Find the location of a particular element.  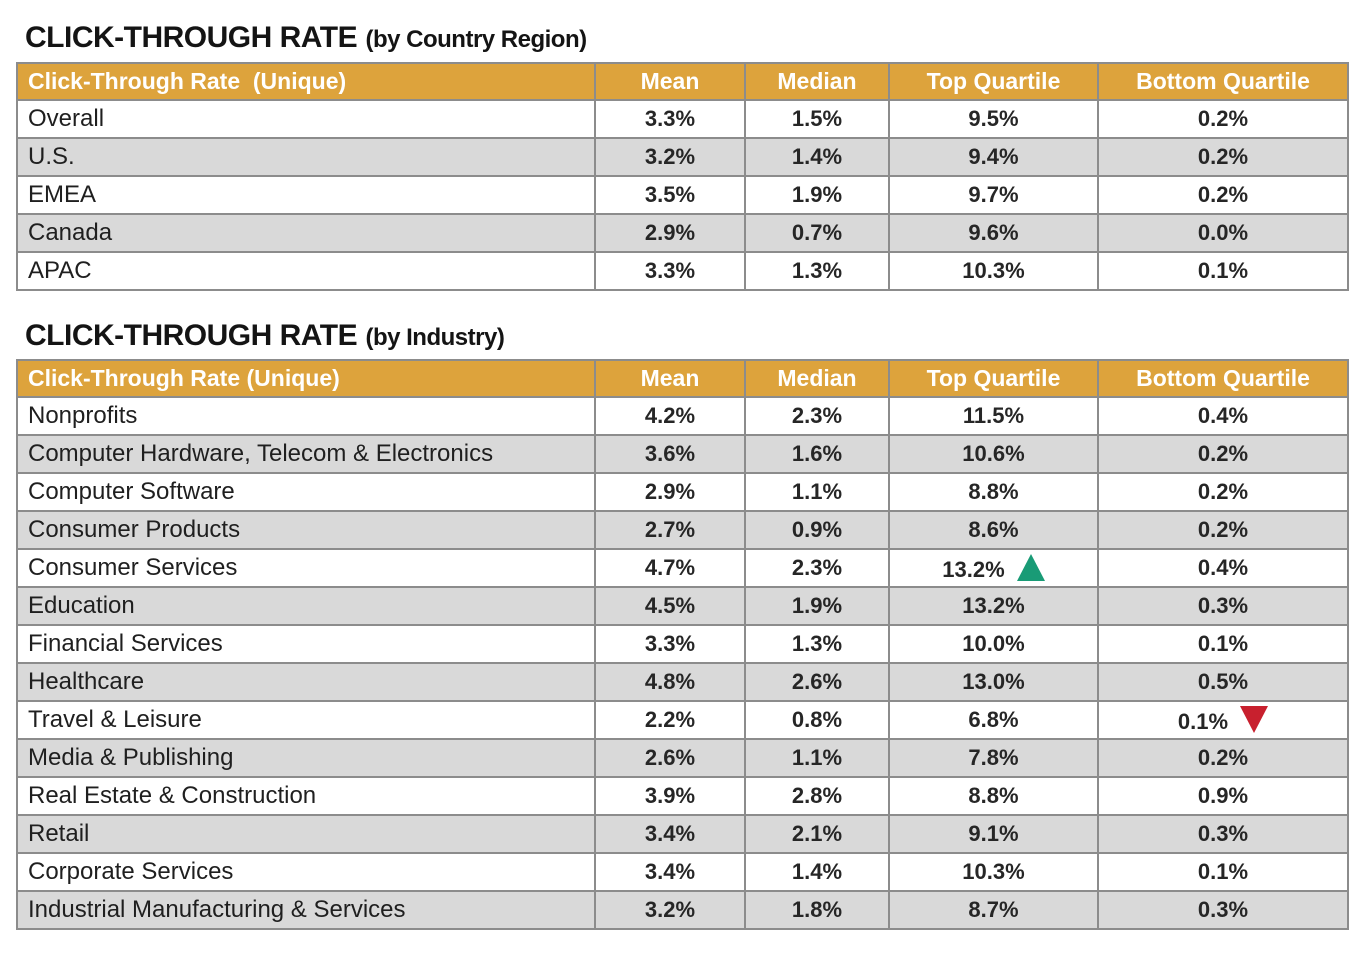

table-row: Media & Publishing 2.6% 1.1% 7.8% 0.2% is located at coordinates (682, 758).